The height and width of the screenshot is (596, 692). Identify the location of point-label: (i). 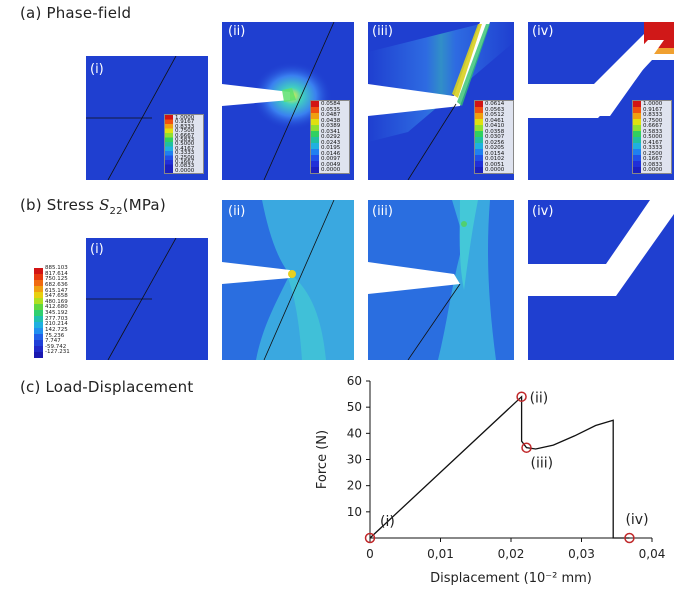
(387, 522).